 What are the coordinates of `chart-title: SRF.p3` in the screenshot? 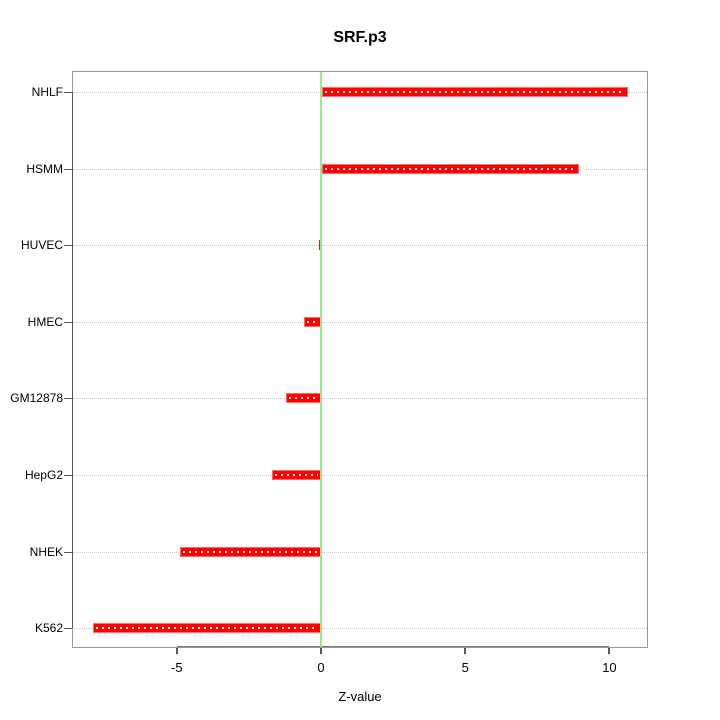 It's located at (360, 37).